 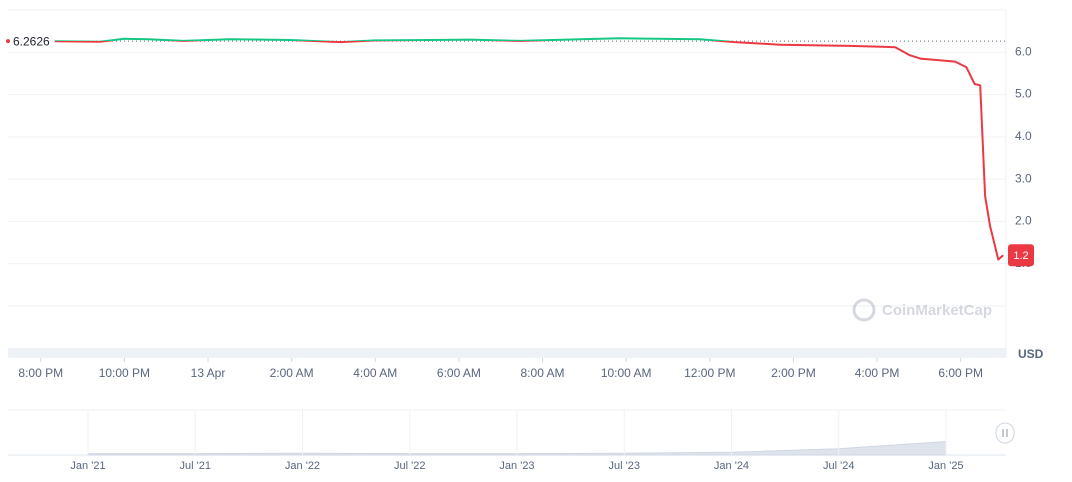 What do you see at coordinates (516, 466) in the screenshot?
I see `overview-tick-label: Jan '23` at bounding box center [516, 466].